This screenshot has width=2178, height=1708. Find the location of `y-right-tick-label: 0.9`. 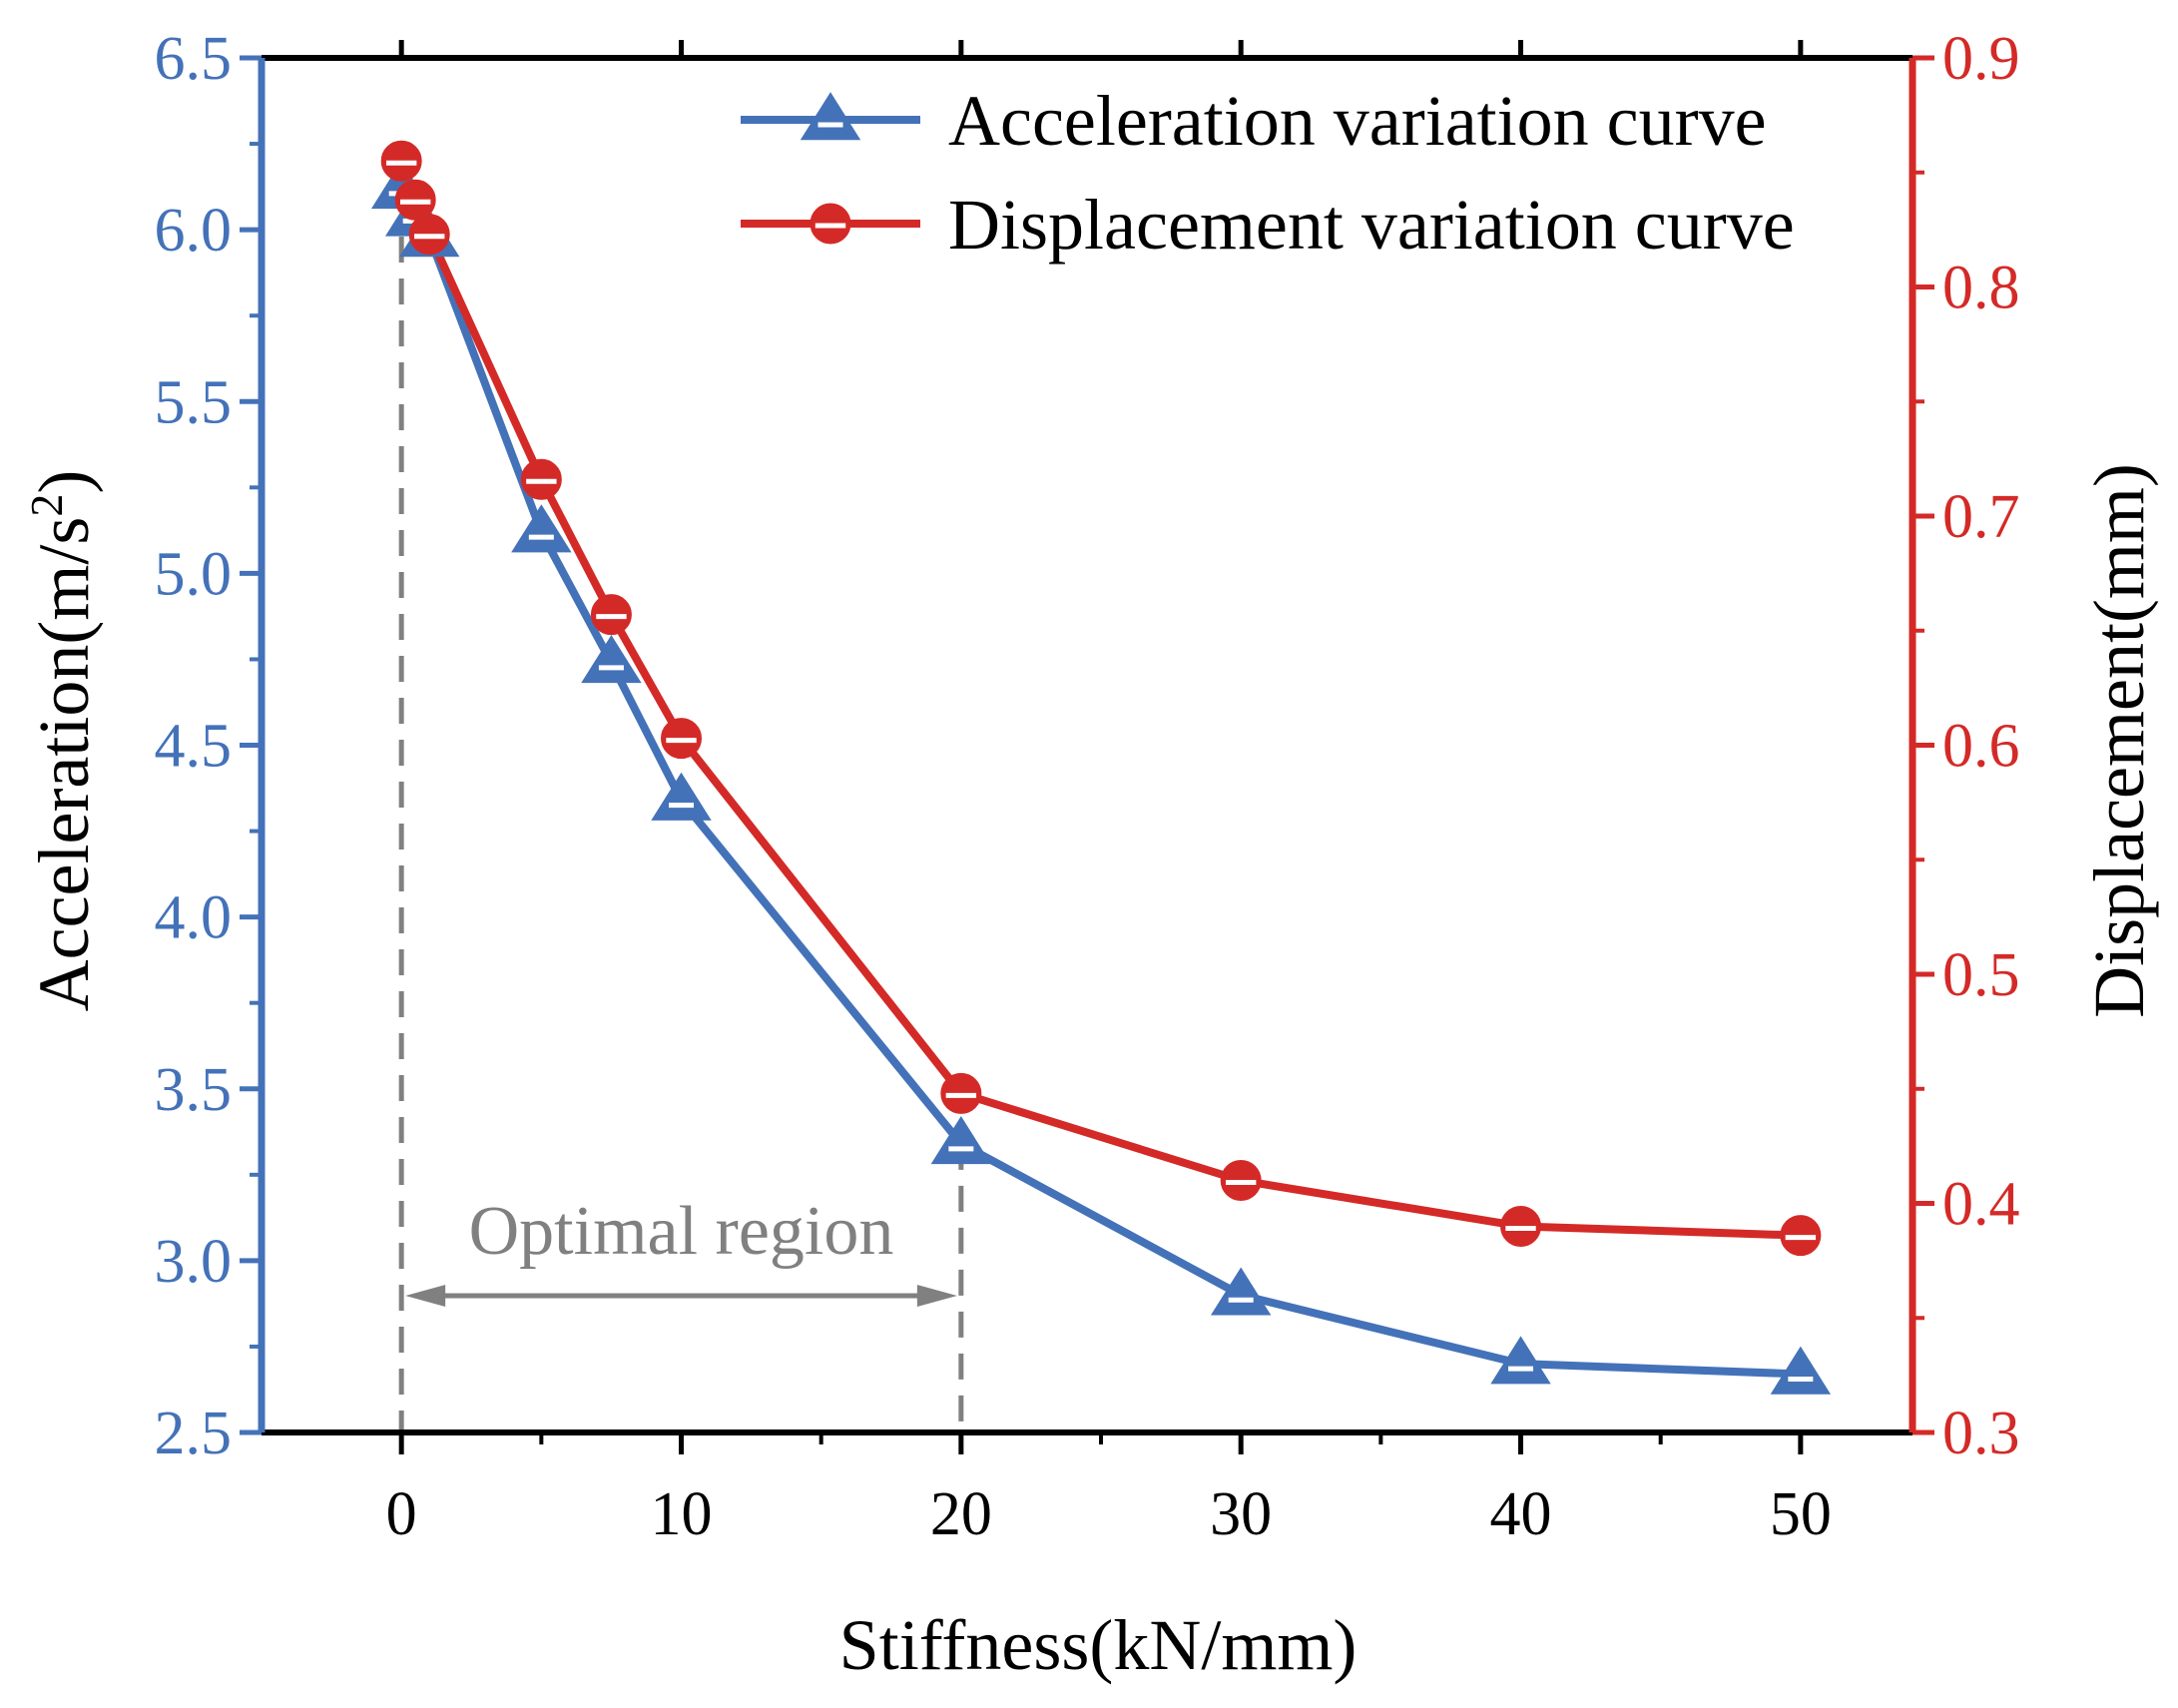

y-right-tick-label: 0.9 is located at coordinates (1981, 59).